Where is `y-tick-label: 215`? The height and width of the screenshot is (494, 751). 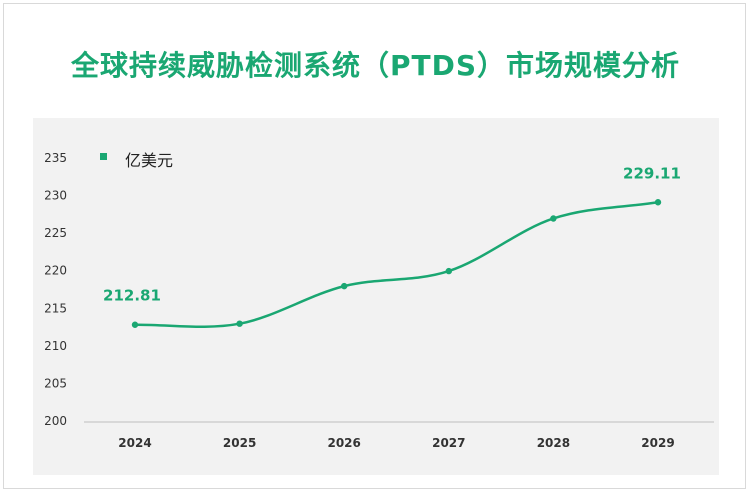
y-tick-label: 215 is located at coordinates (55, 308).